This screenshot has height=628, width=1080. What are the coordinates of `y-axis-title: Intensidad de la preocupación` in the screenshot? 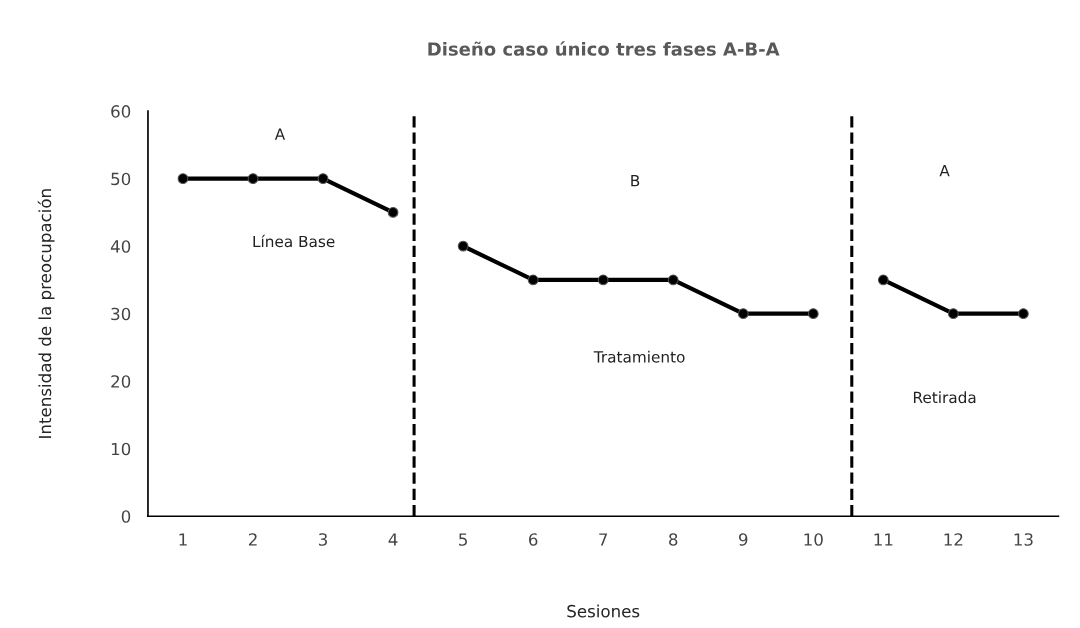 It's located at (46, 313).